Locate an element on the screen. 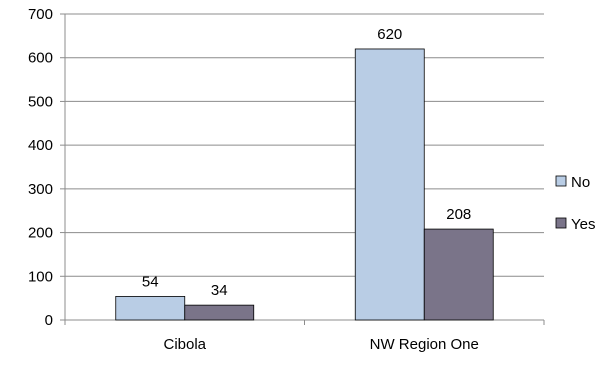 The width and height of the screenshot is (606, 365). data-label: 620 is located at coordinates (389, 34).